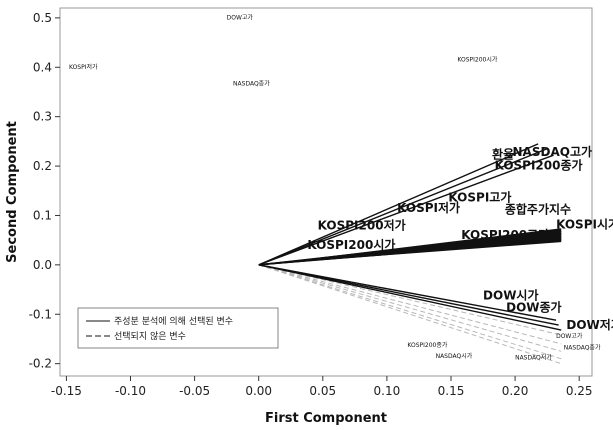 The image size is (613, 430). I want to click on y-axis-ticks: -0.2 -0.1 0.0 0.1 0.2 0.3 0.4 0.5, so click(44, 191).